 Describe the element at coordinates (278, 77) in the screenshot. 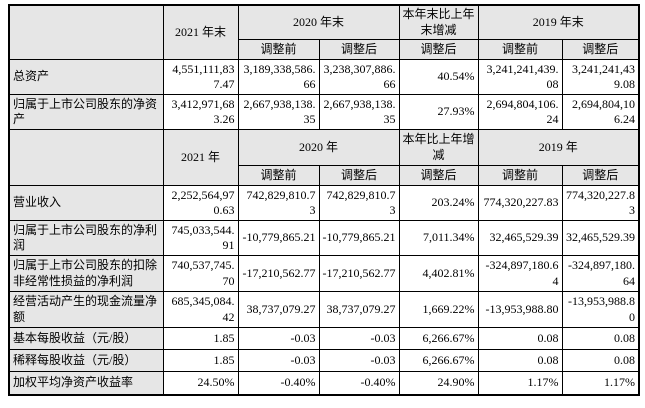

I see `value-cell: 3,189,338,586.66` at that location.